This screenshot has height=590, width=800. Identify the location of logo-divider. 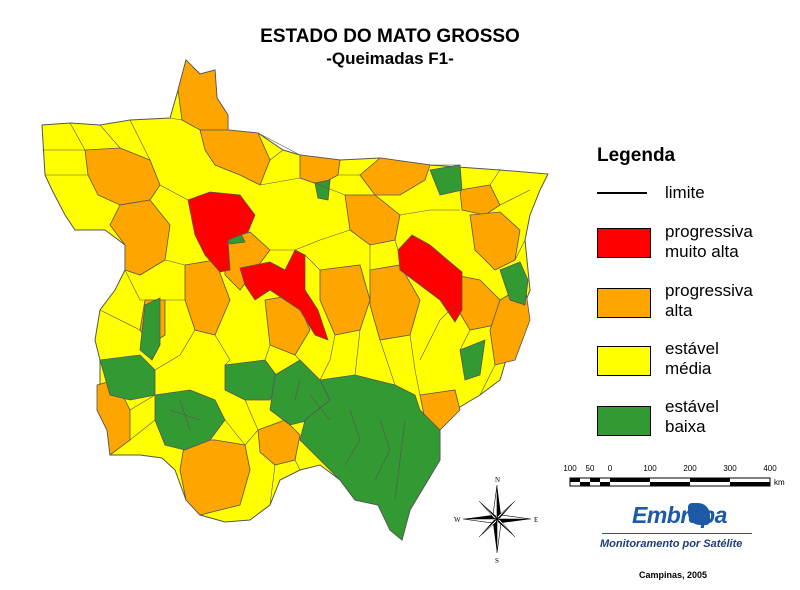
(677, 533).